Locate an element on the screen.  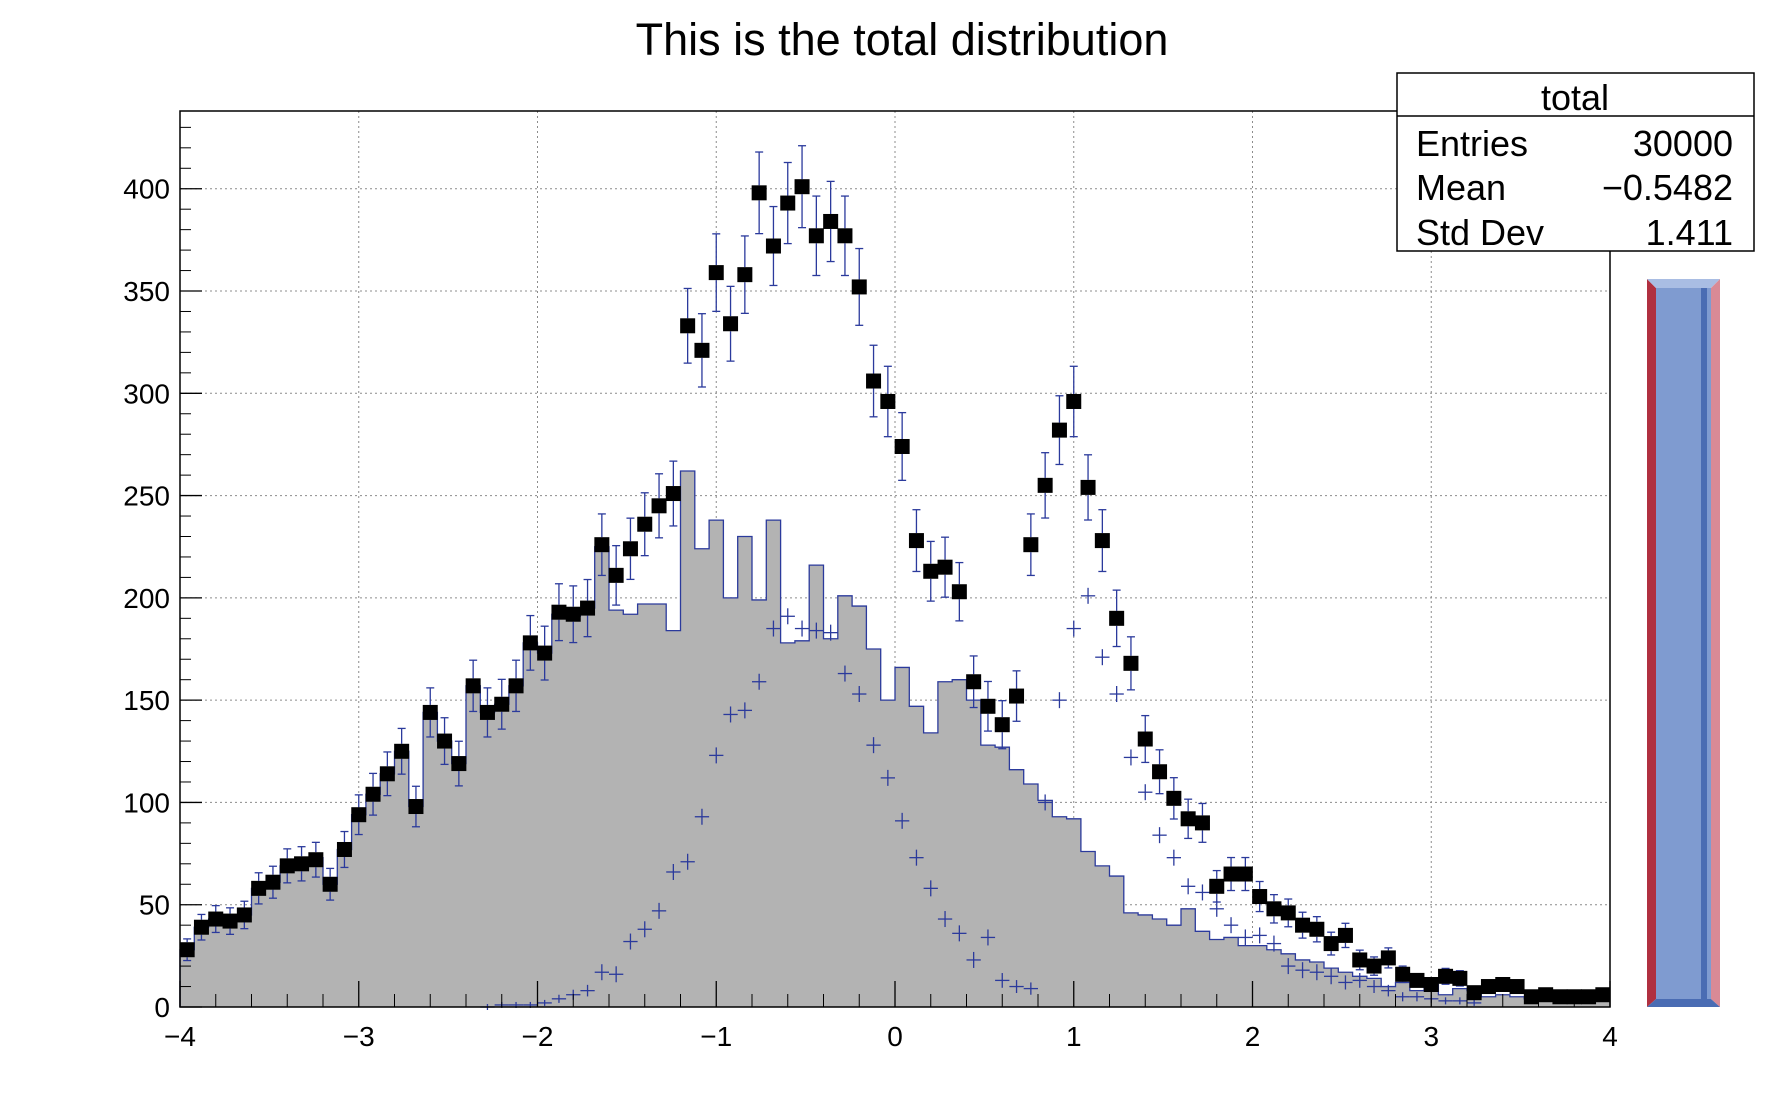
side-bar-right-edge is located at coordinates (1715, 643).